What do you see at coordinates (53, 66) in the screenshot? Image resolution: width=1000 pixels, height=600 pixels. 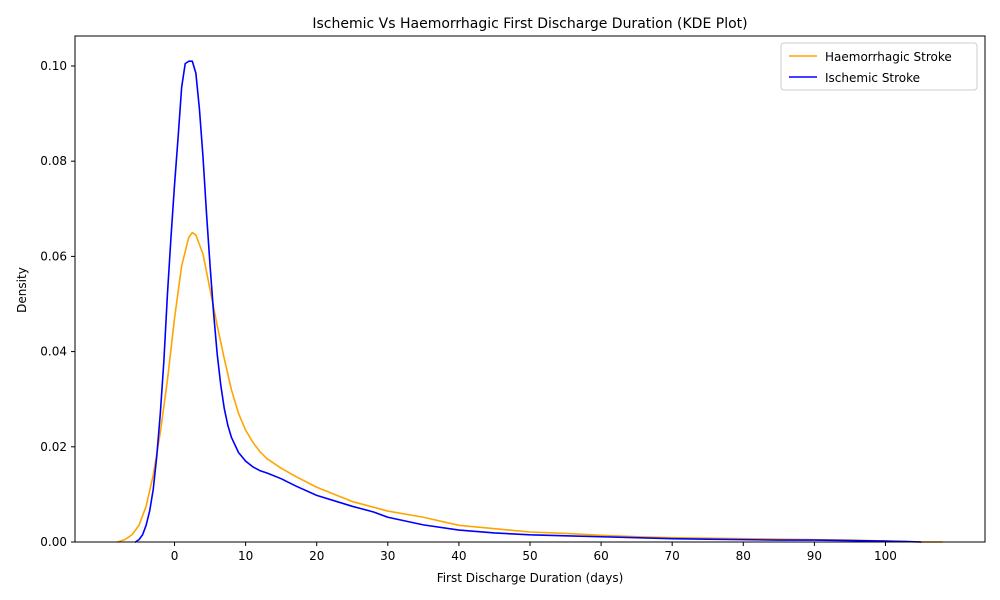 I see `y-tick-label: 0.10` at bounding box center [53, 66].